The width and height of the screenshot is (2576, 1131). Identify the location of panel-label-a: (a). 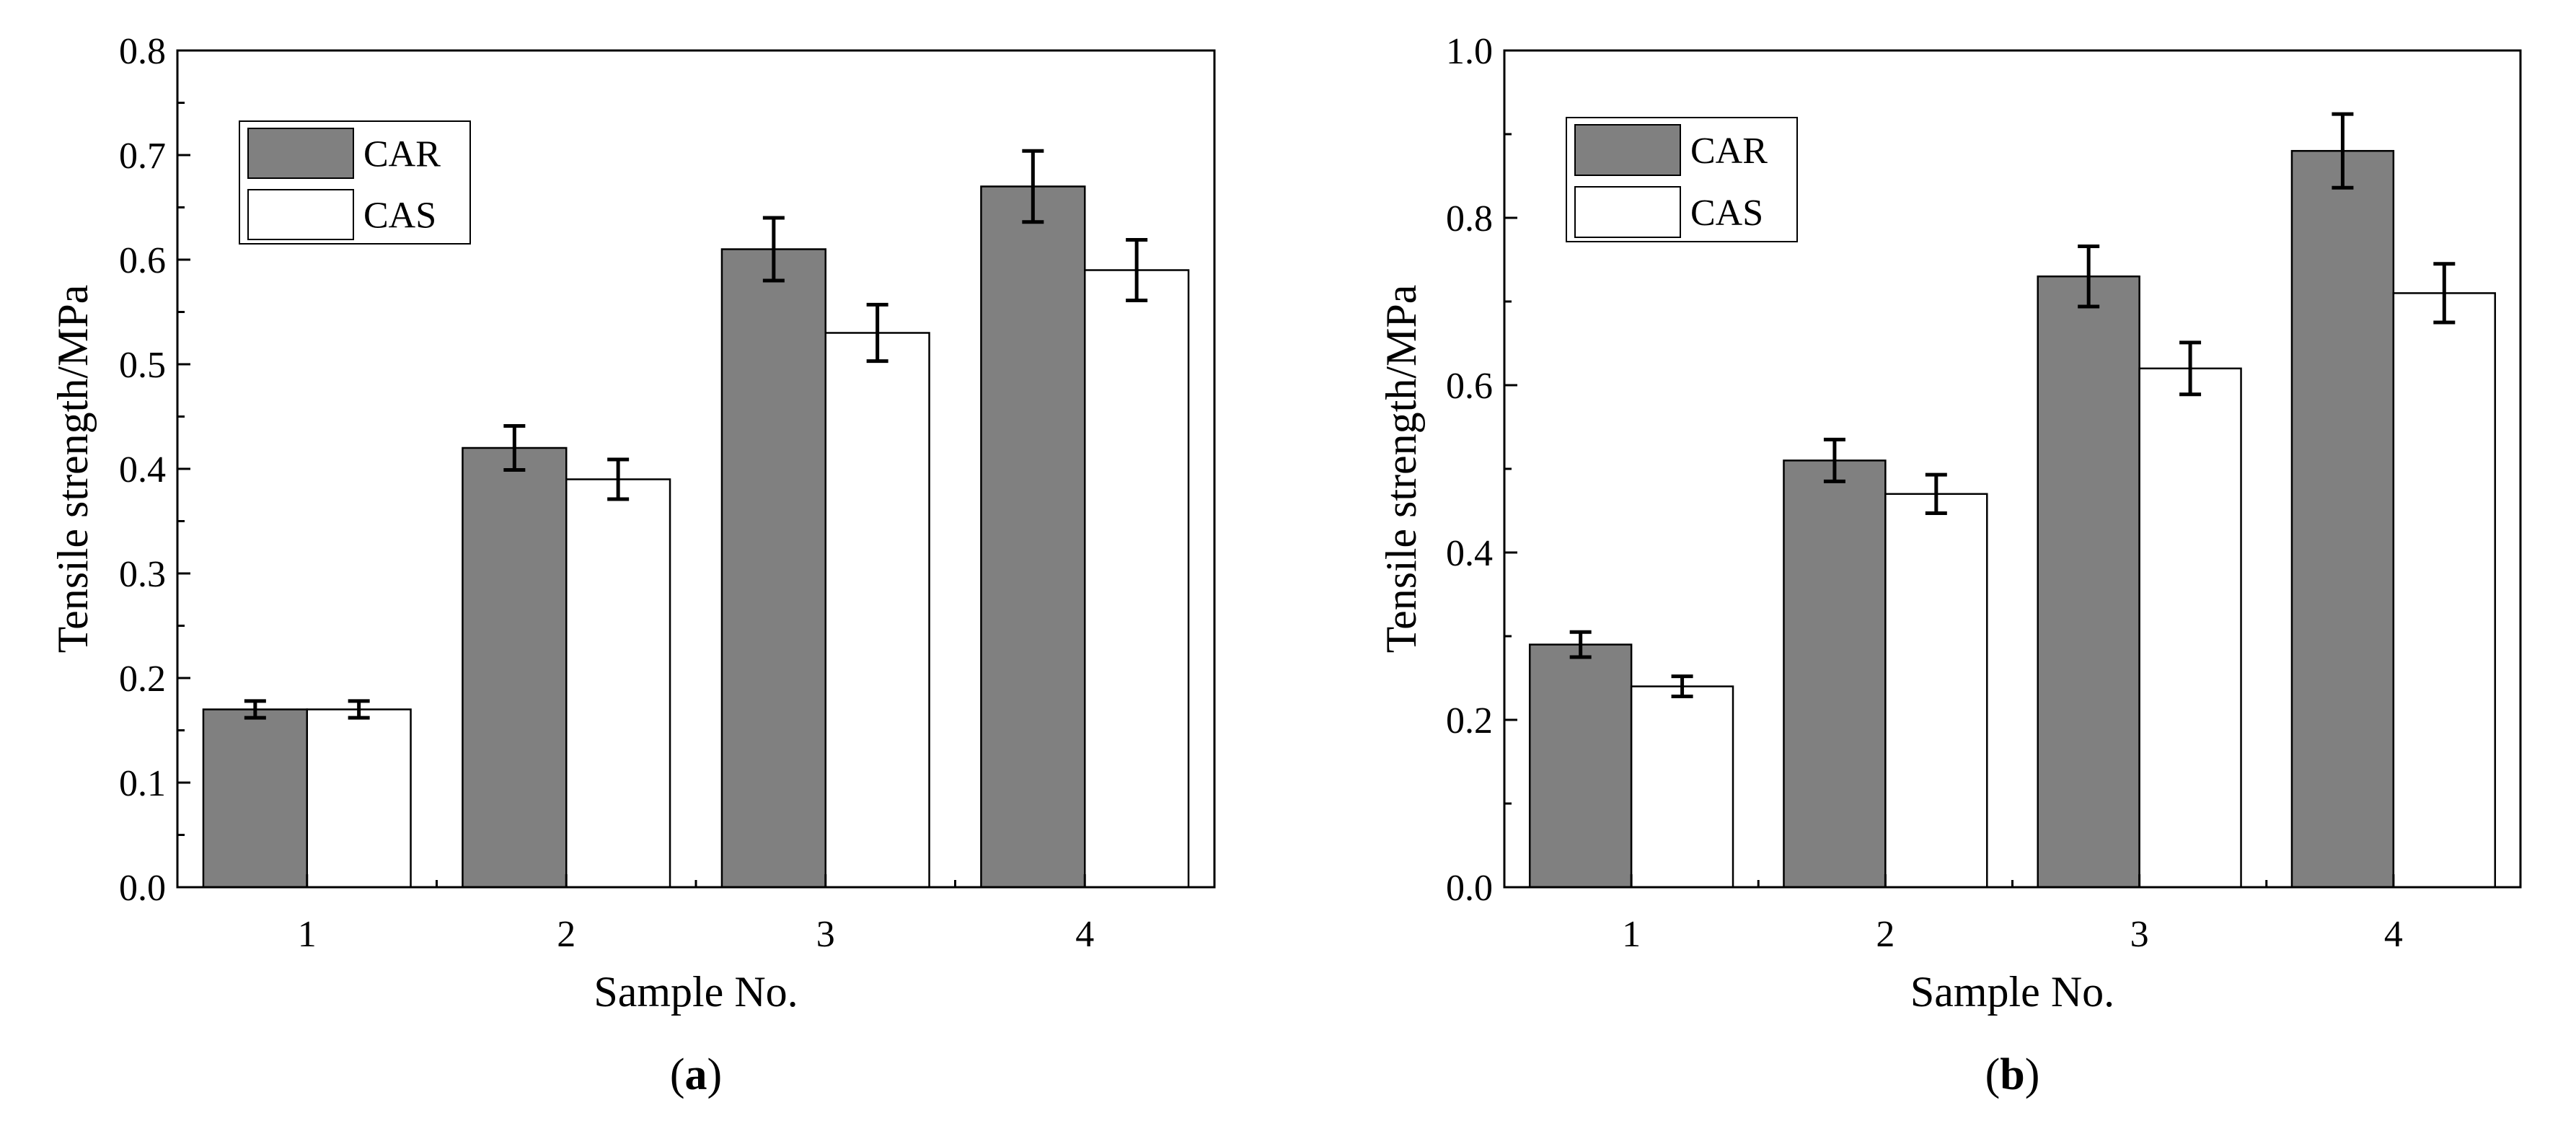
(696, 1074).